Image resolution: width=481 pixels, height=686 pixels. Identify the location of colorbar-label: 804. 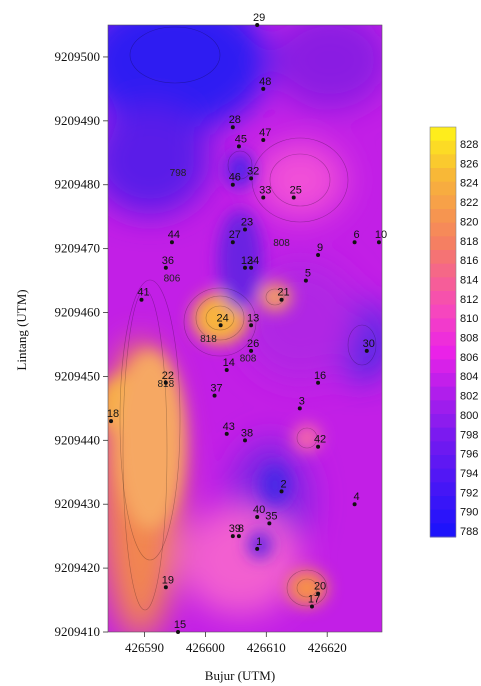
(469, 377).